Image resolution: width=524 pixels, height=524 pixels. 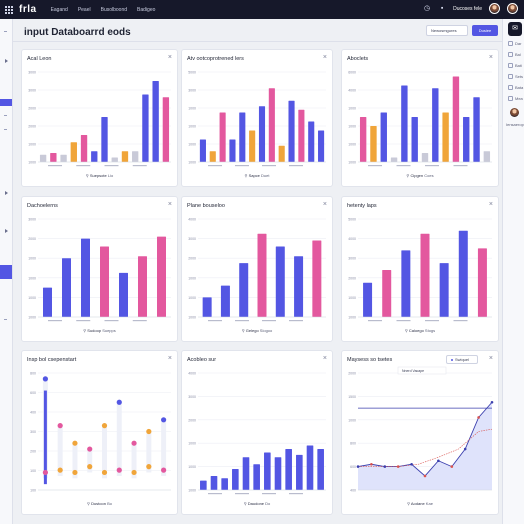 What do you see at coordinates (442, 8) in the screenshot?
I see `bell-icon: ▪` at bounding box center [442, 8].